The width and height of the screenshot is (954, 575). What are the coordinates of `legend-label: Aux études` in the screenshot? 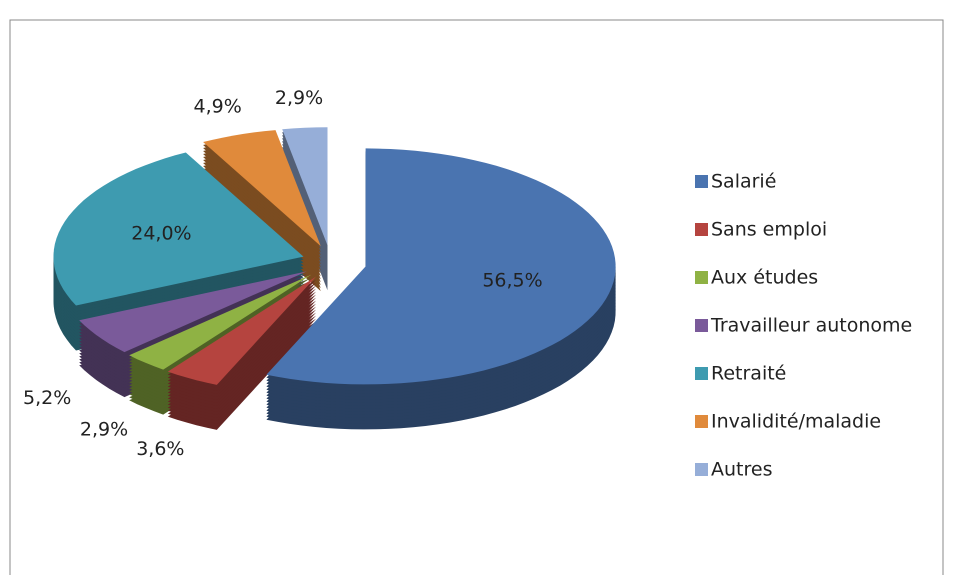 It's located at (764, 278).